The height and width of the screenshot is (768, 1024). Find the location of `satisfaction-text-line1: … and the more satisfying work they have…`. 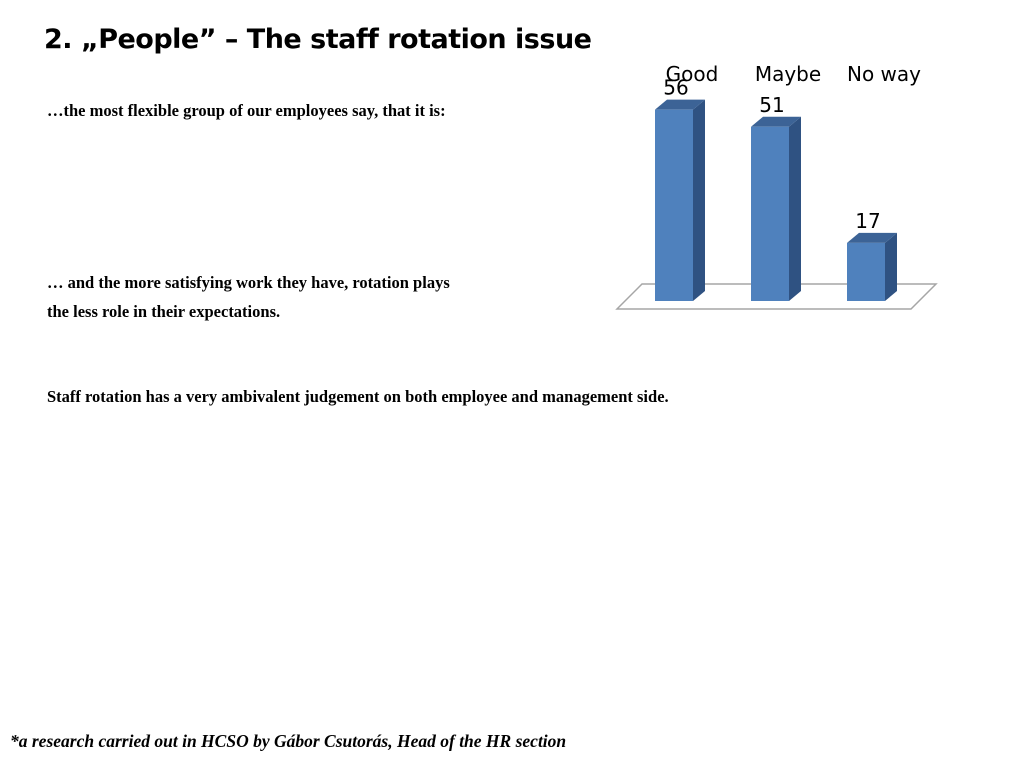

satisfaction-text-line1: … and the more satisfying work they have… is located at coordinates (248, 282).